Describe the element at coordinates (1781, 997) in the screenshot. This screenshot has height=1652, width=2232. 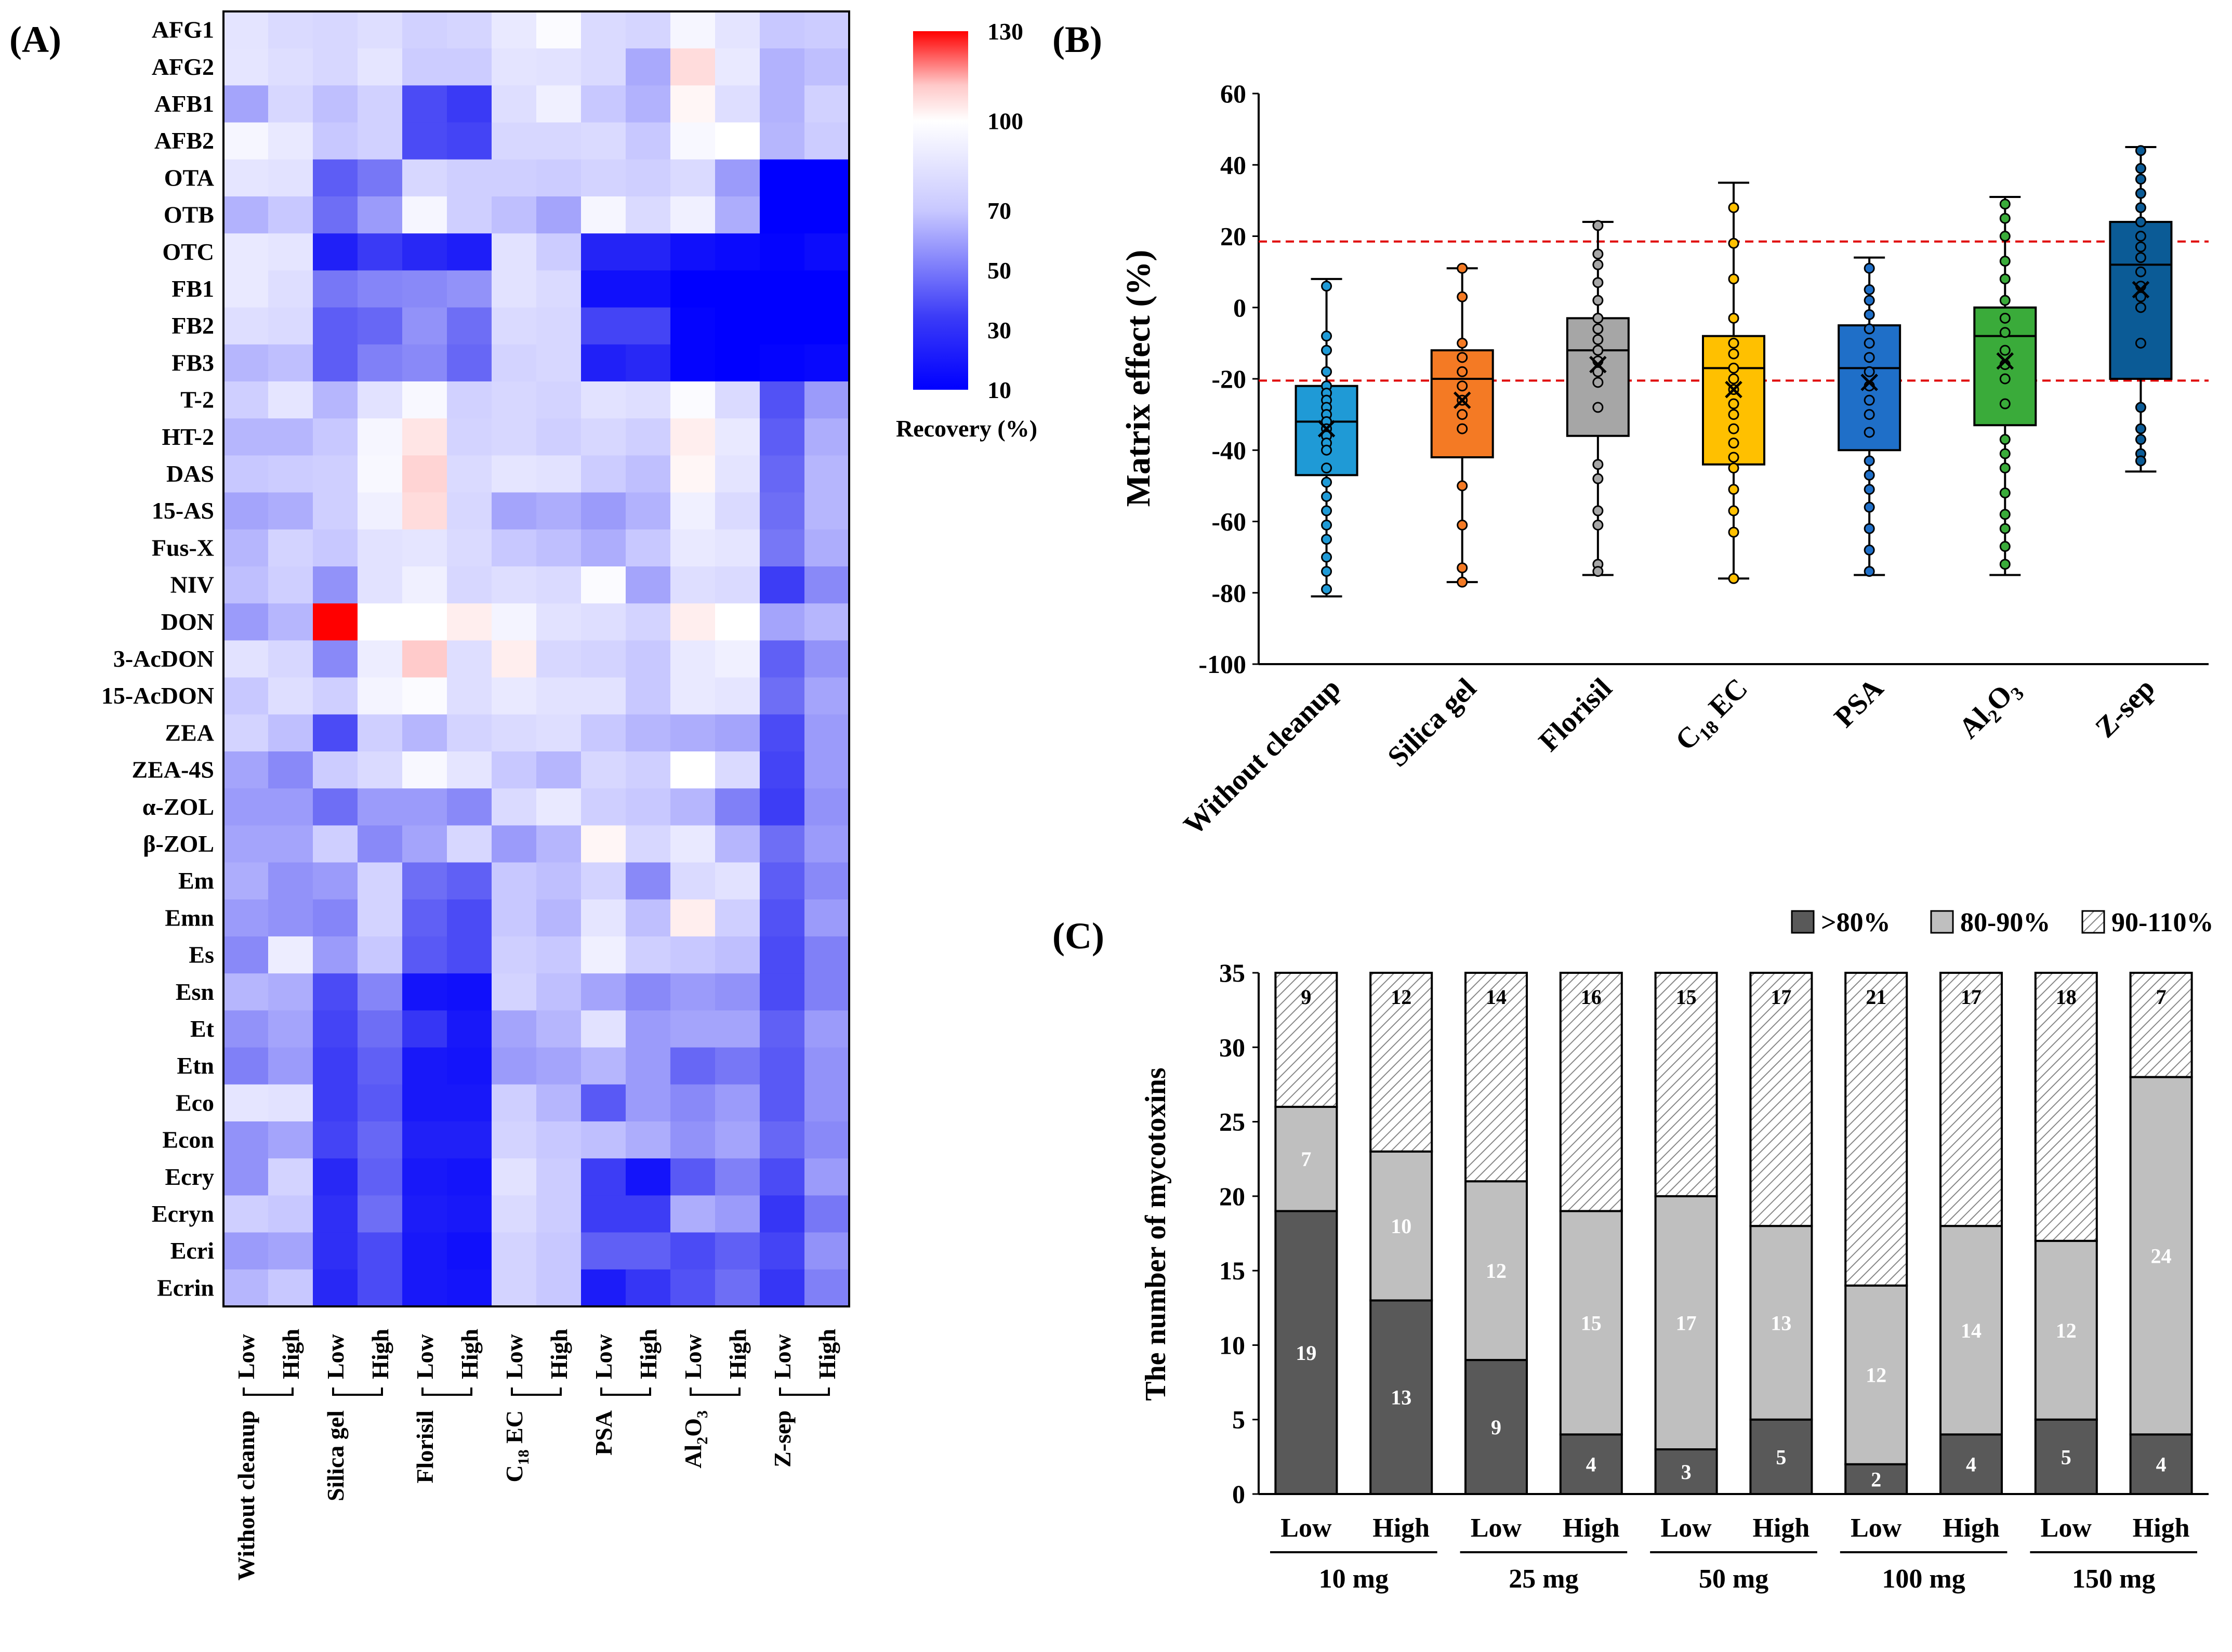
I see `stacked-bar-value-label: 17` at that location.